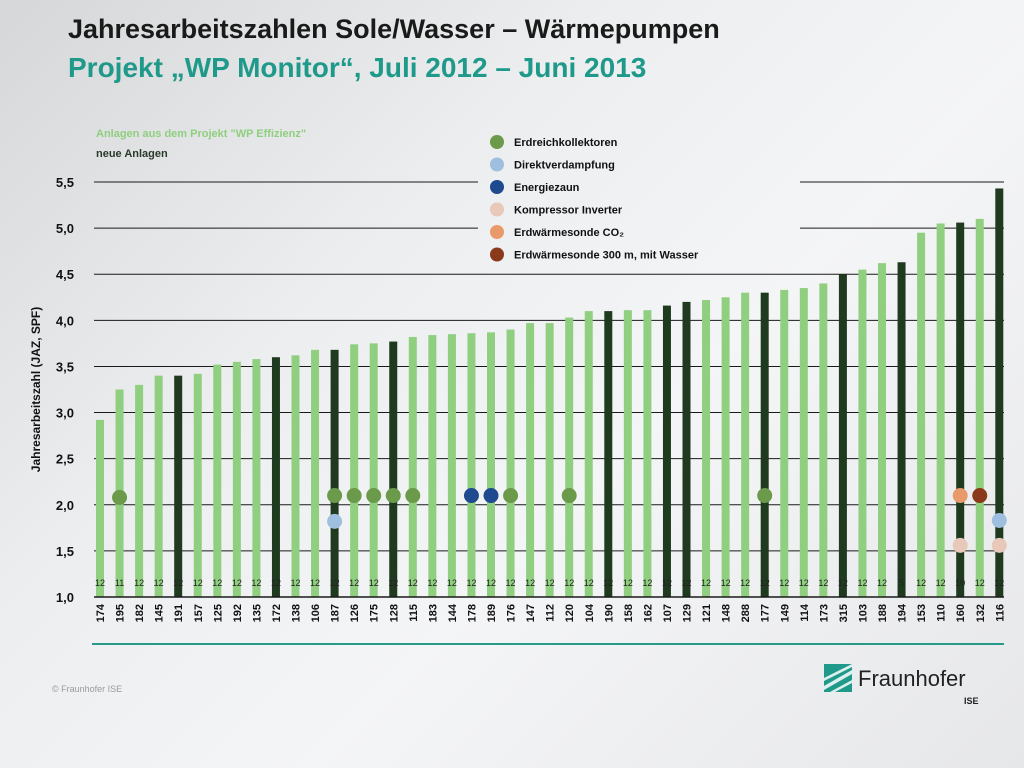 The height and width of the screenshot is (768, 1024). What do you see at coordinates (961, 613) in the screenshot?
I see `x-tick-label: 160` at bounding box center [961, 613].